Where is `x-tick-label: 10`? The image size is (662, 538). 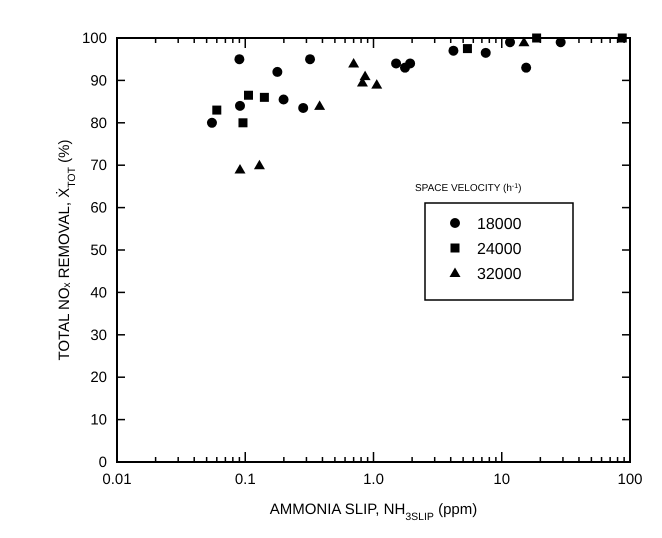
x-tick-label: 10 is located at coordinates (501, 479).